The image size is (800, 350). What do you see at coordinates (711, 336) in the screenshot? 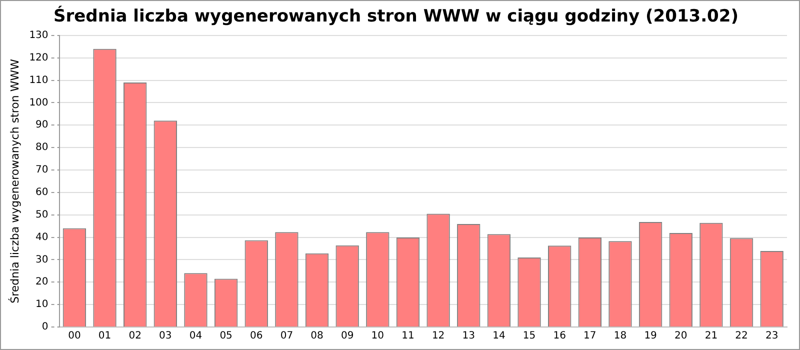
I see `x-tick-label: 21` at bounding box center [711, 336].